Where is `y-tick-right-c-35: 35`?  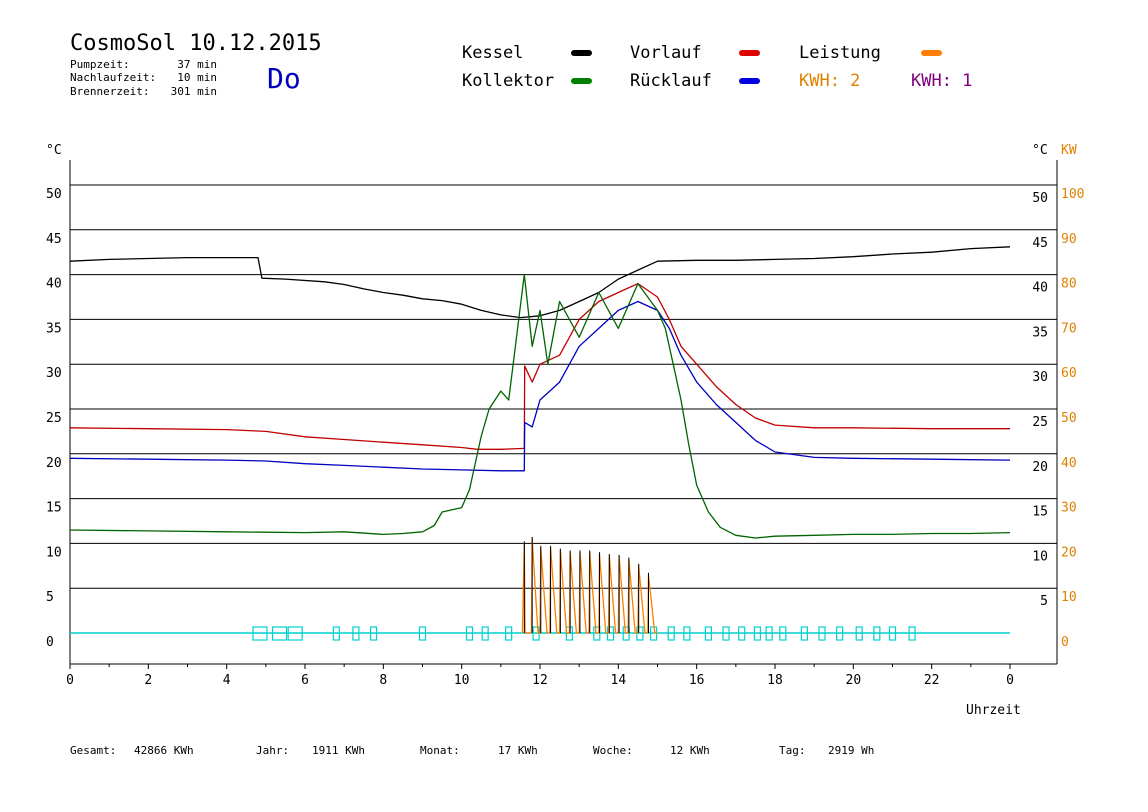
y-tick-right-c-35: 35 is located at coordinates (1040, 332).